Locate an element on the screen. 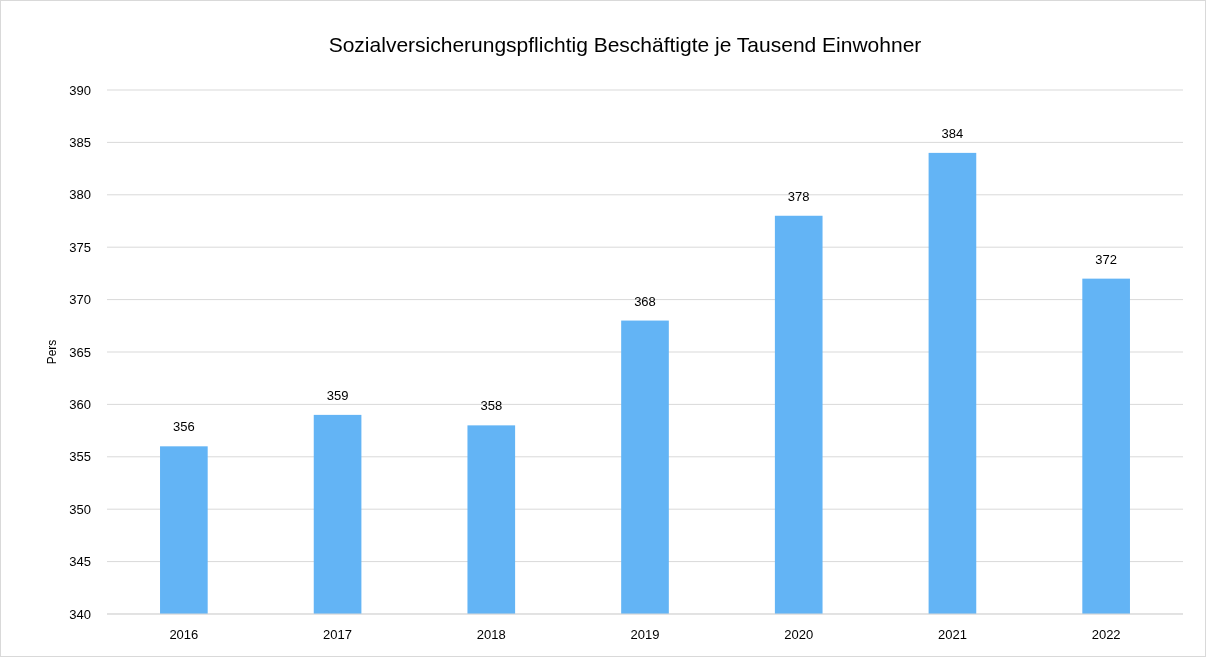 This screenshot has height=657, width=1206. x-tick-label: 2017 is located at coordinates (338, 634).